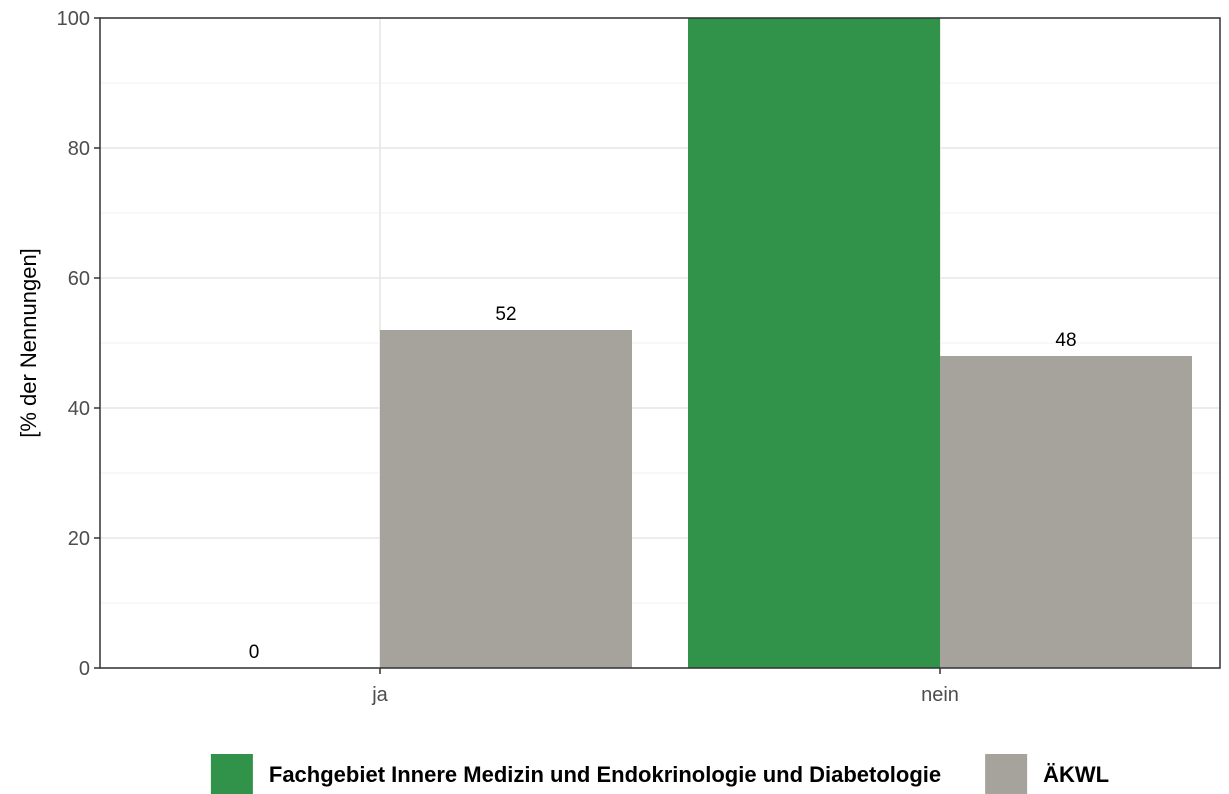 This screenshot has height=794, width=1229. What do you see at coordinates (73, 19) in the screenshot?
I see `y-tick-label: 100` at bounding box center [73, 19].